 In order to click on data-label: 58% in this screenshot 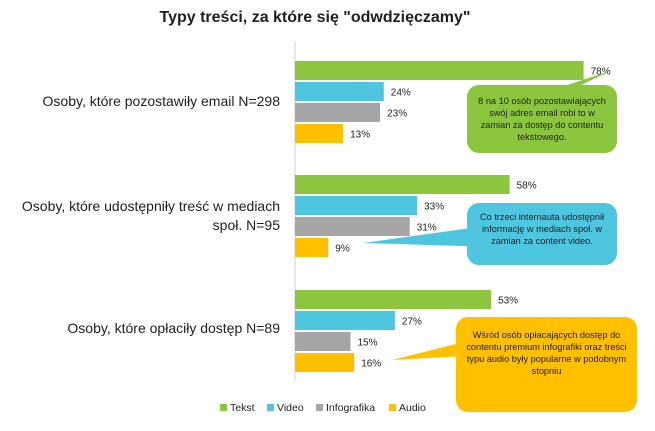, I will do `click(527, 186)`.